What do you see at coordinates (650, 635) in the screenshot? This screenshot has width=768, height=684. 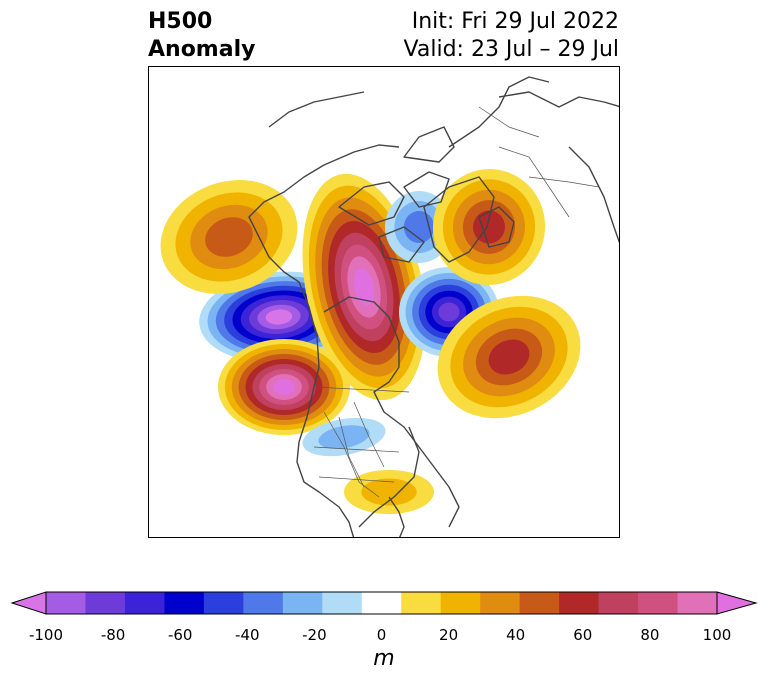 I see `colorbar-tick-label: 80` at bounding box center [650, 635].